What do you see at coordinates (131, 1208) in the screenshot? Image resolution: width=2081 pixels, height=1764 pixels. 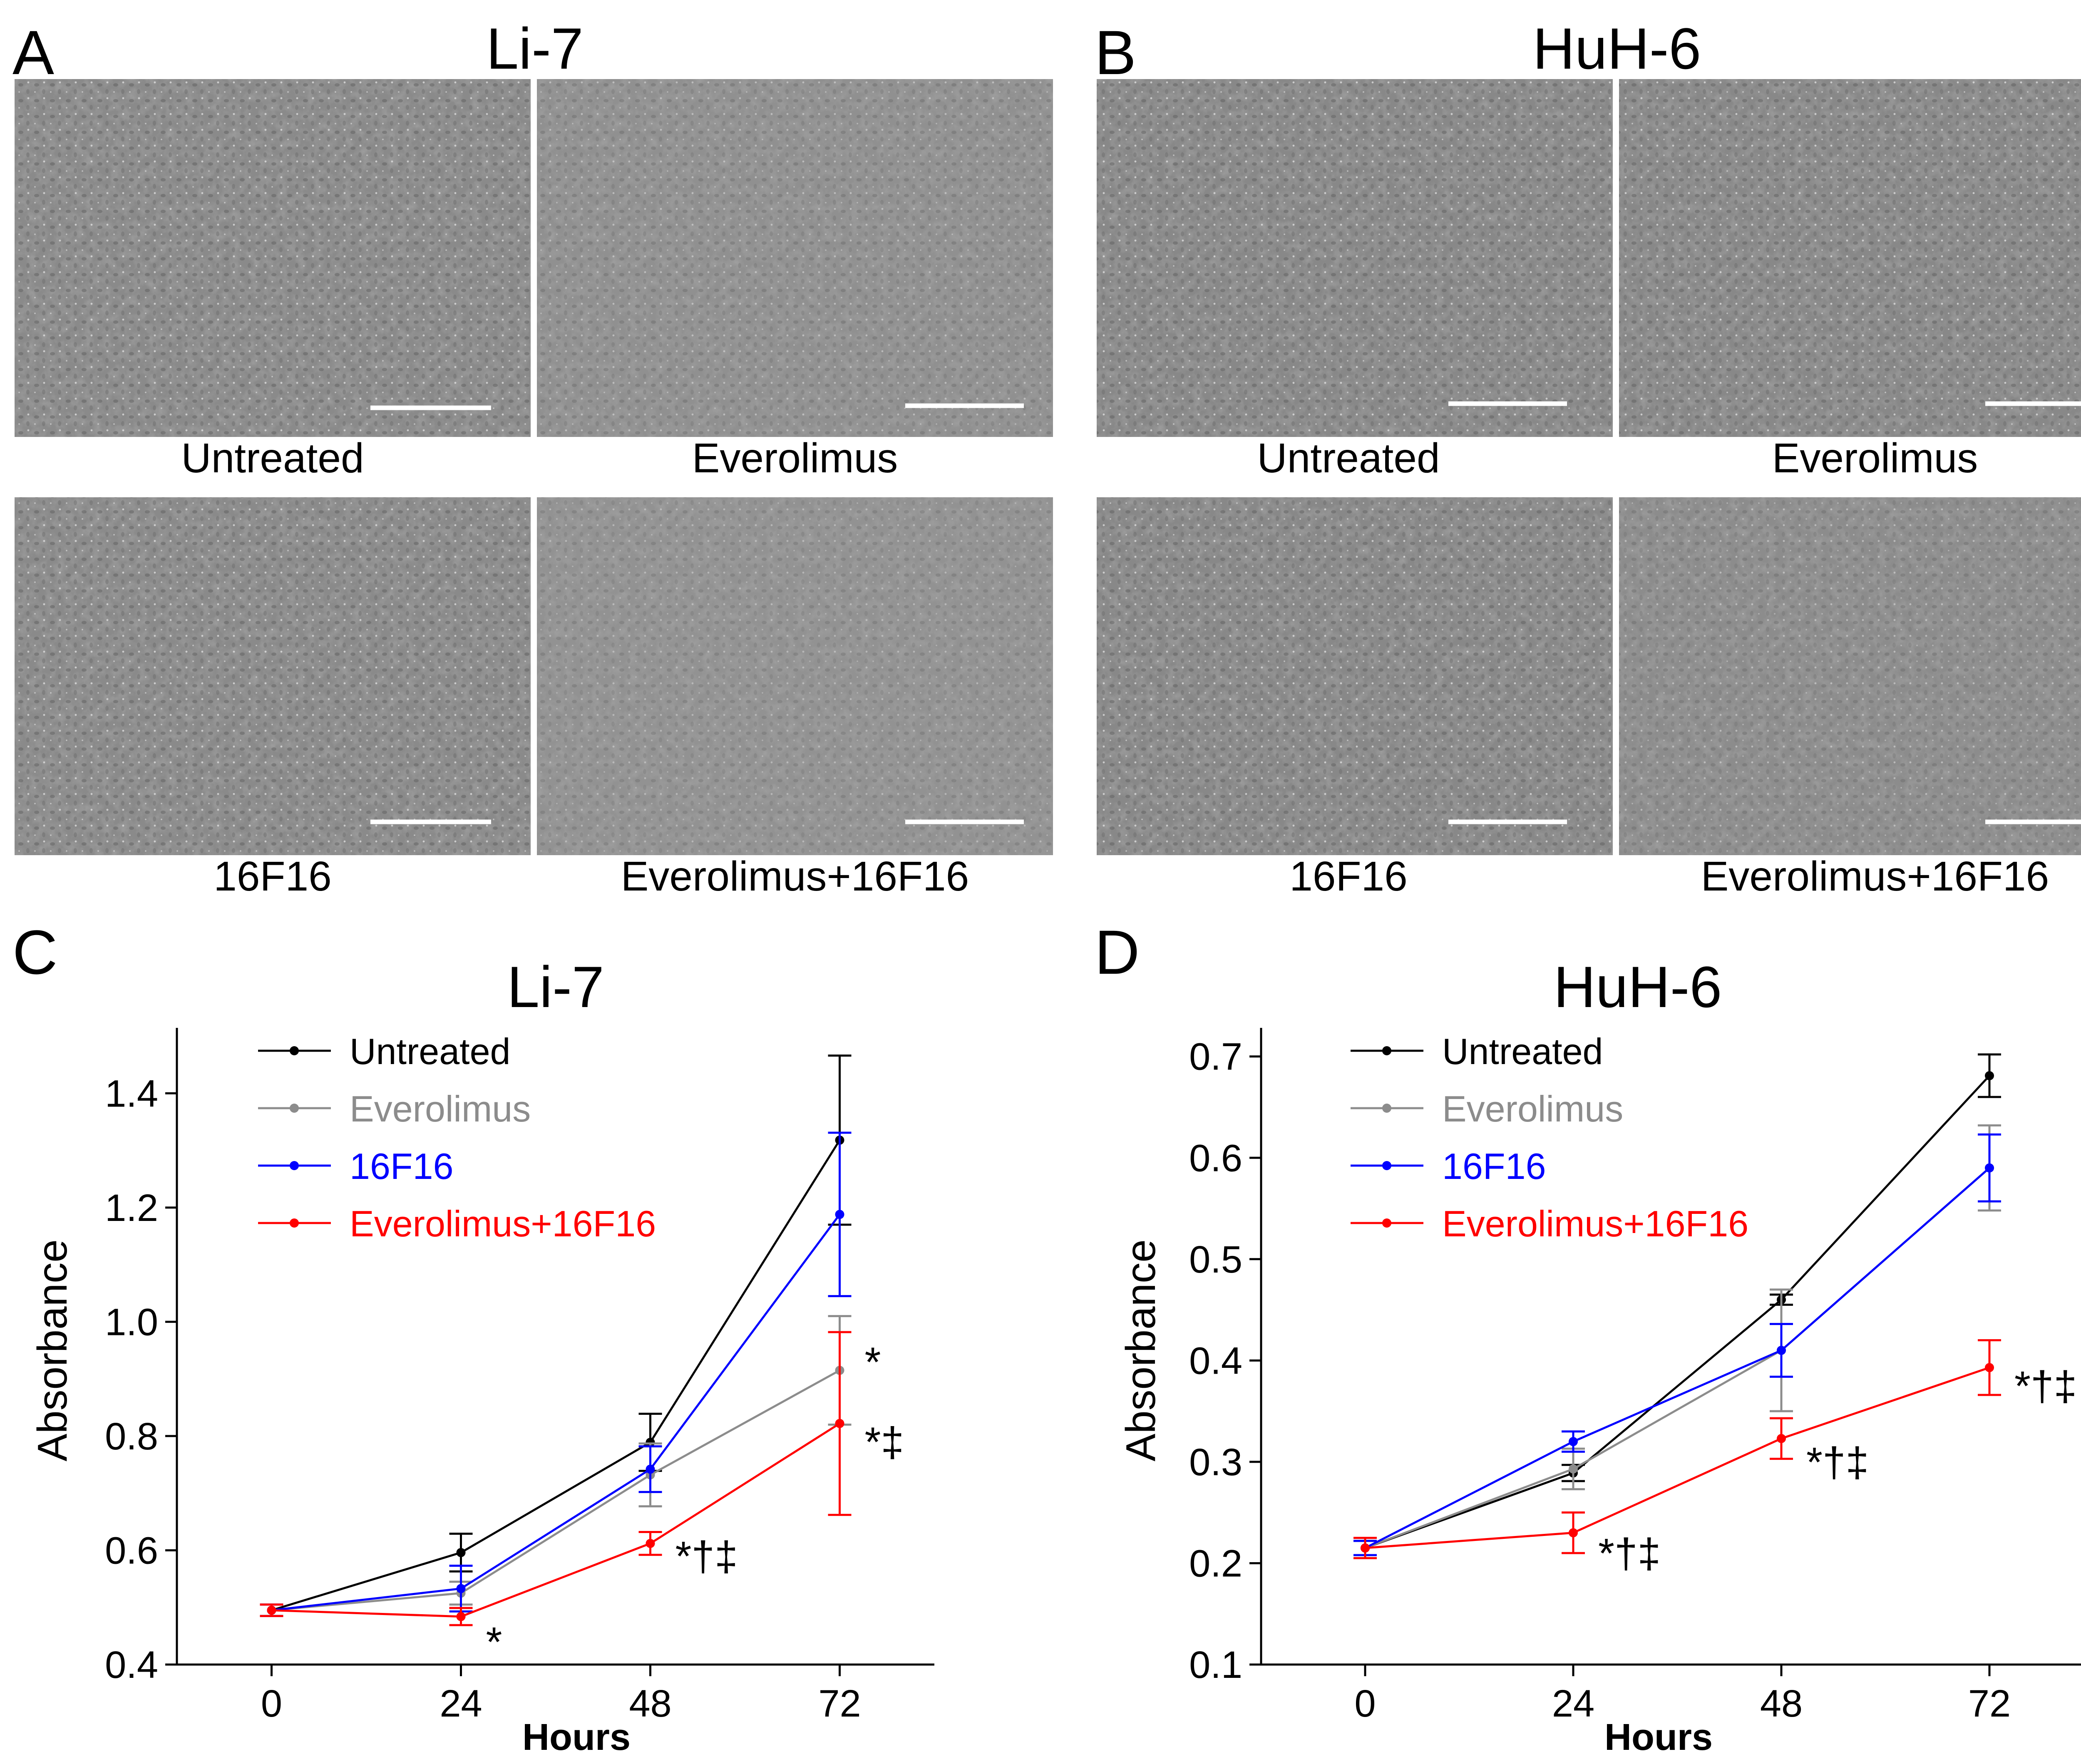 I see `y-tick-label: 1.2` at bounding box center [131, 1208].